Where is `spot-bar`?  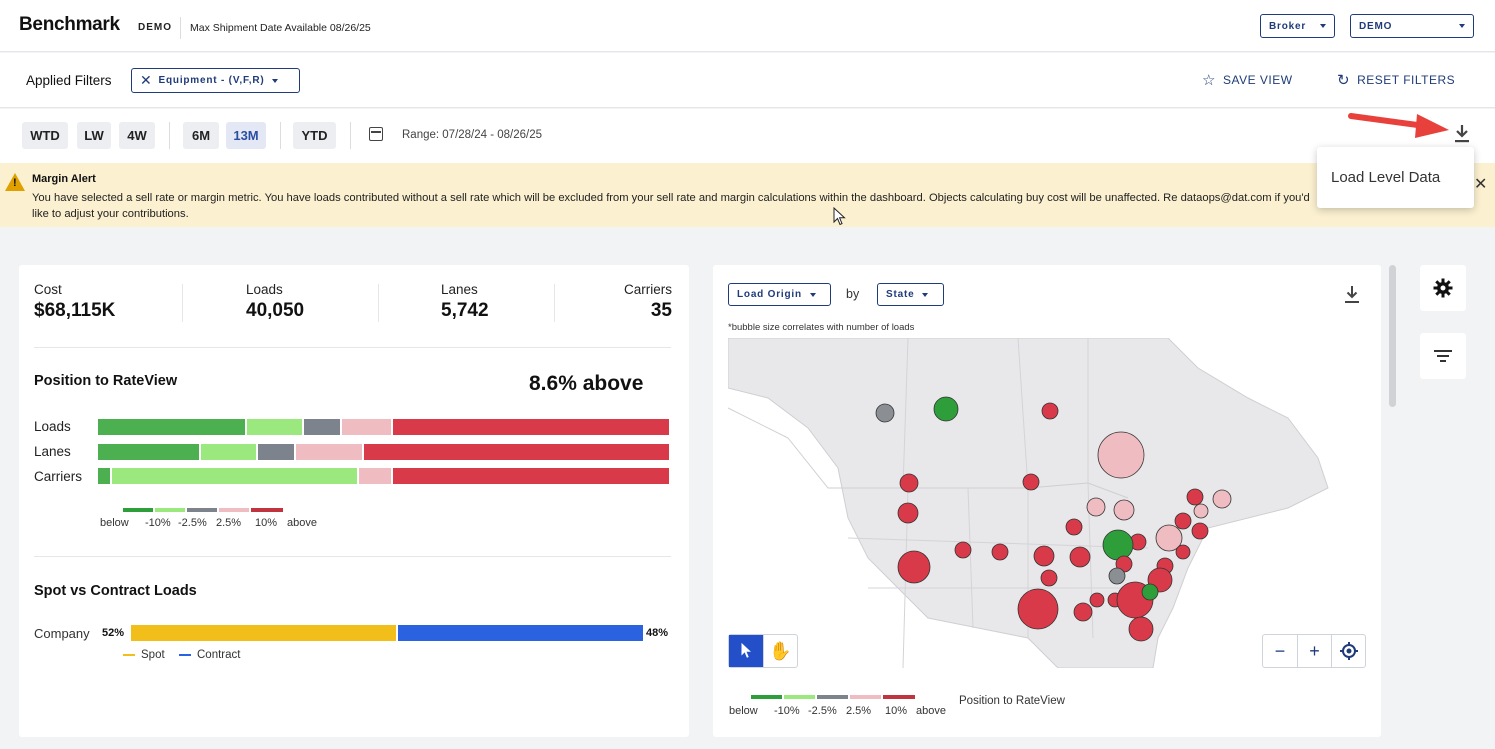
spot-bar is located at coordinates (264, 633).